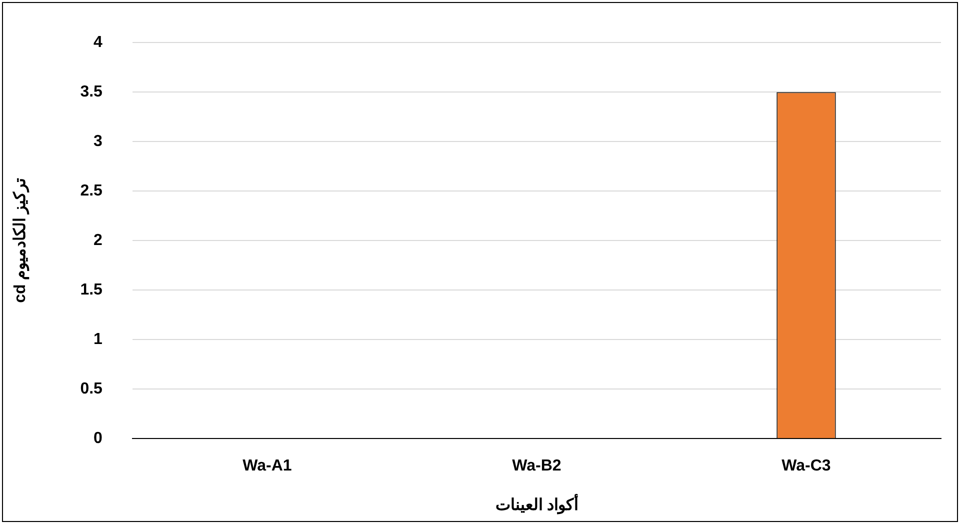 The width and height of the screenshot is (962, 526). What do you see at coordinates (267, 466) in the screenshot?
I see `x-tick-label: Wa-A1` at bounding box center [267, 466].